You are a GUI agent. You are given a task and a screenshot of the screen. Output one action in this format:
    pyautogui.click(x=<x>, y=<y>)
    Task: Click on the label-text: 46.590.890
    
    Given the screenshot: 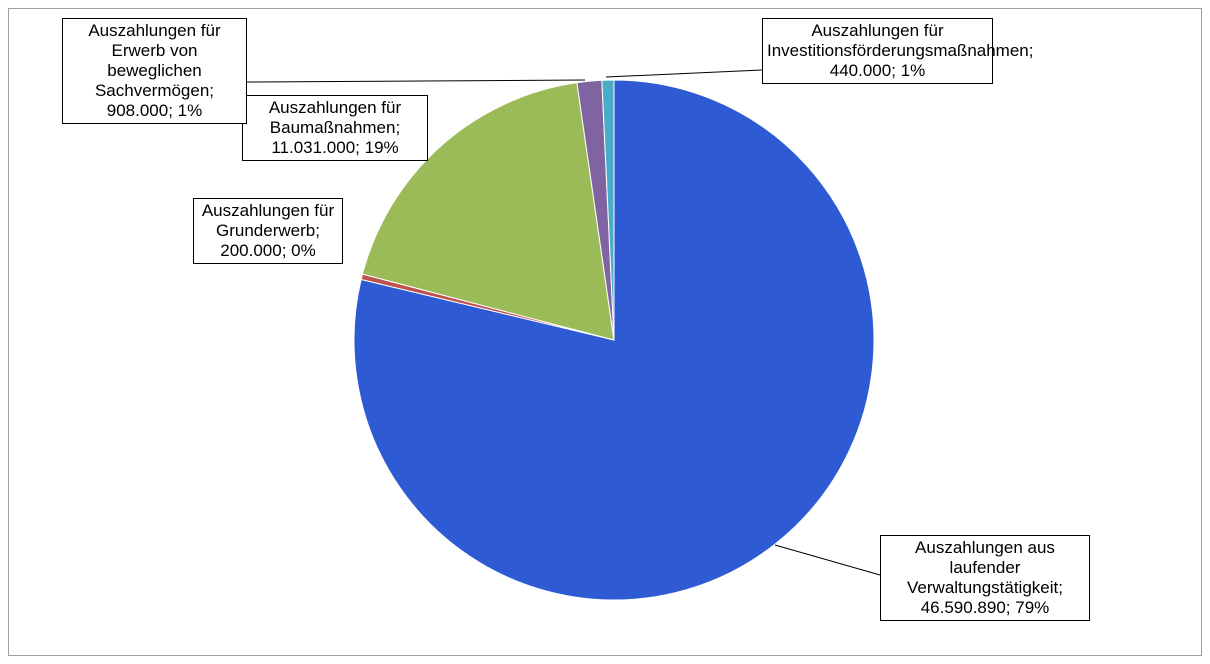 What is the action you would take?
    pyautogui.click(x=963, y=607)
    